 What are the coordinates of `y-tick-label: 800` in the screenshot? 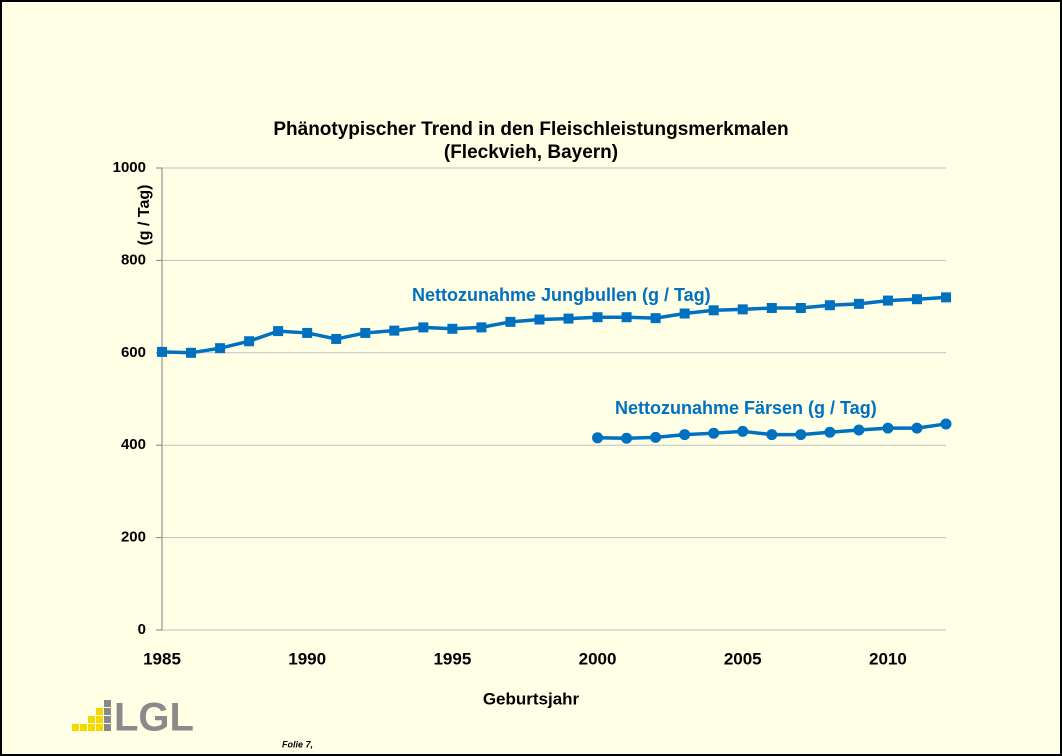 It's located at (133, 259).